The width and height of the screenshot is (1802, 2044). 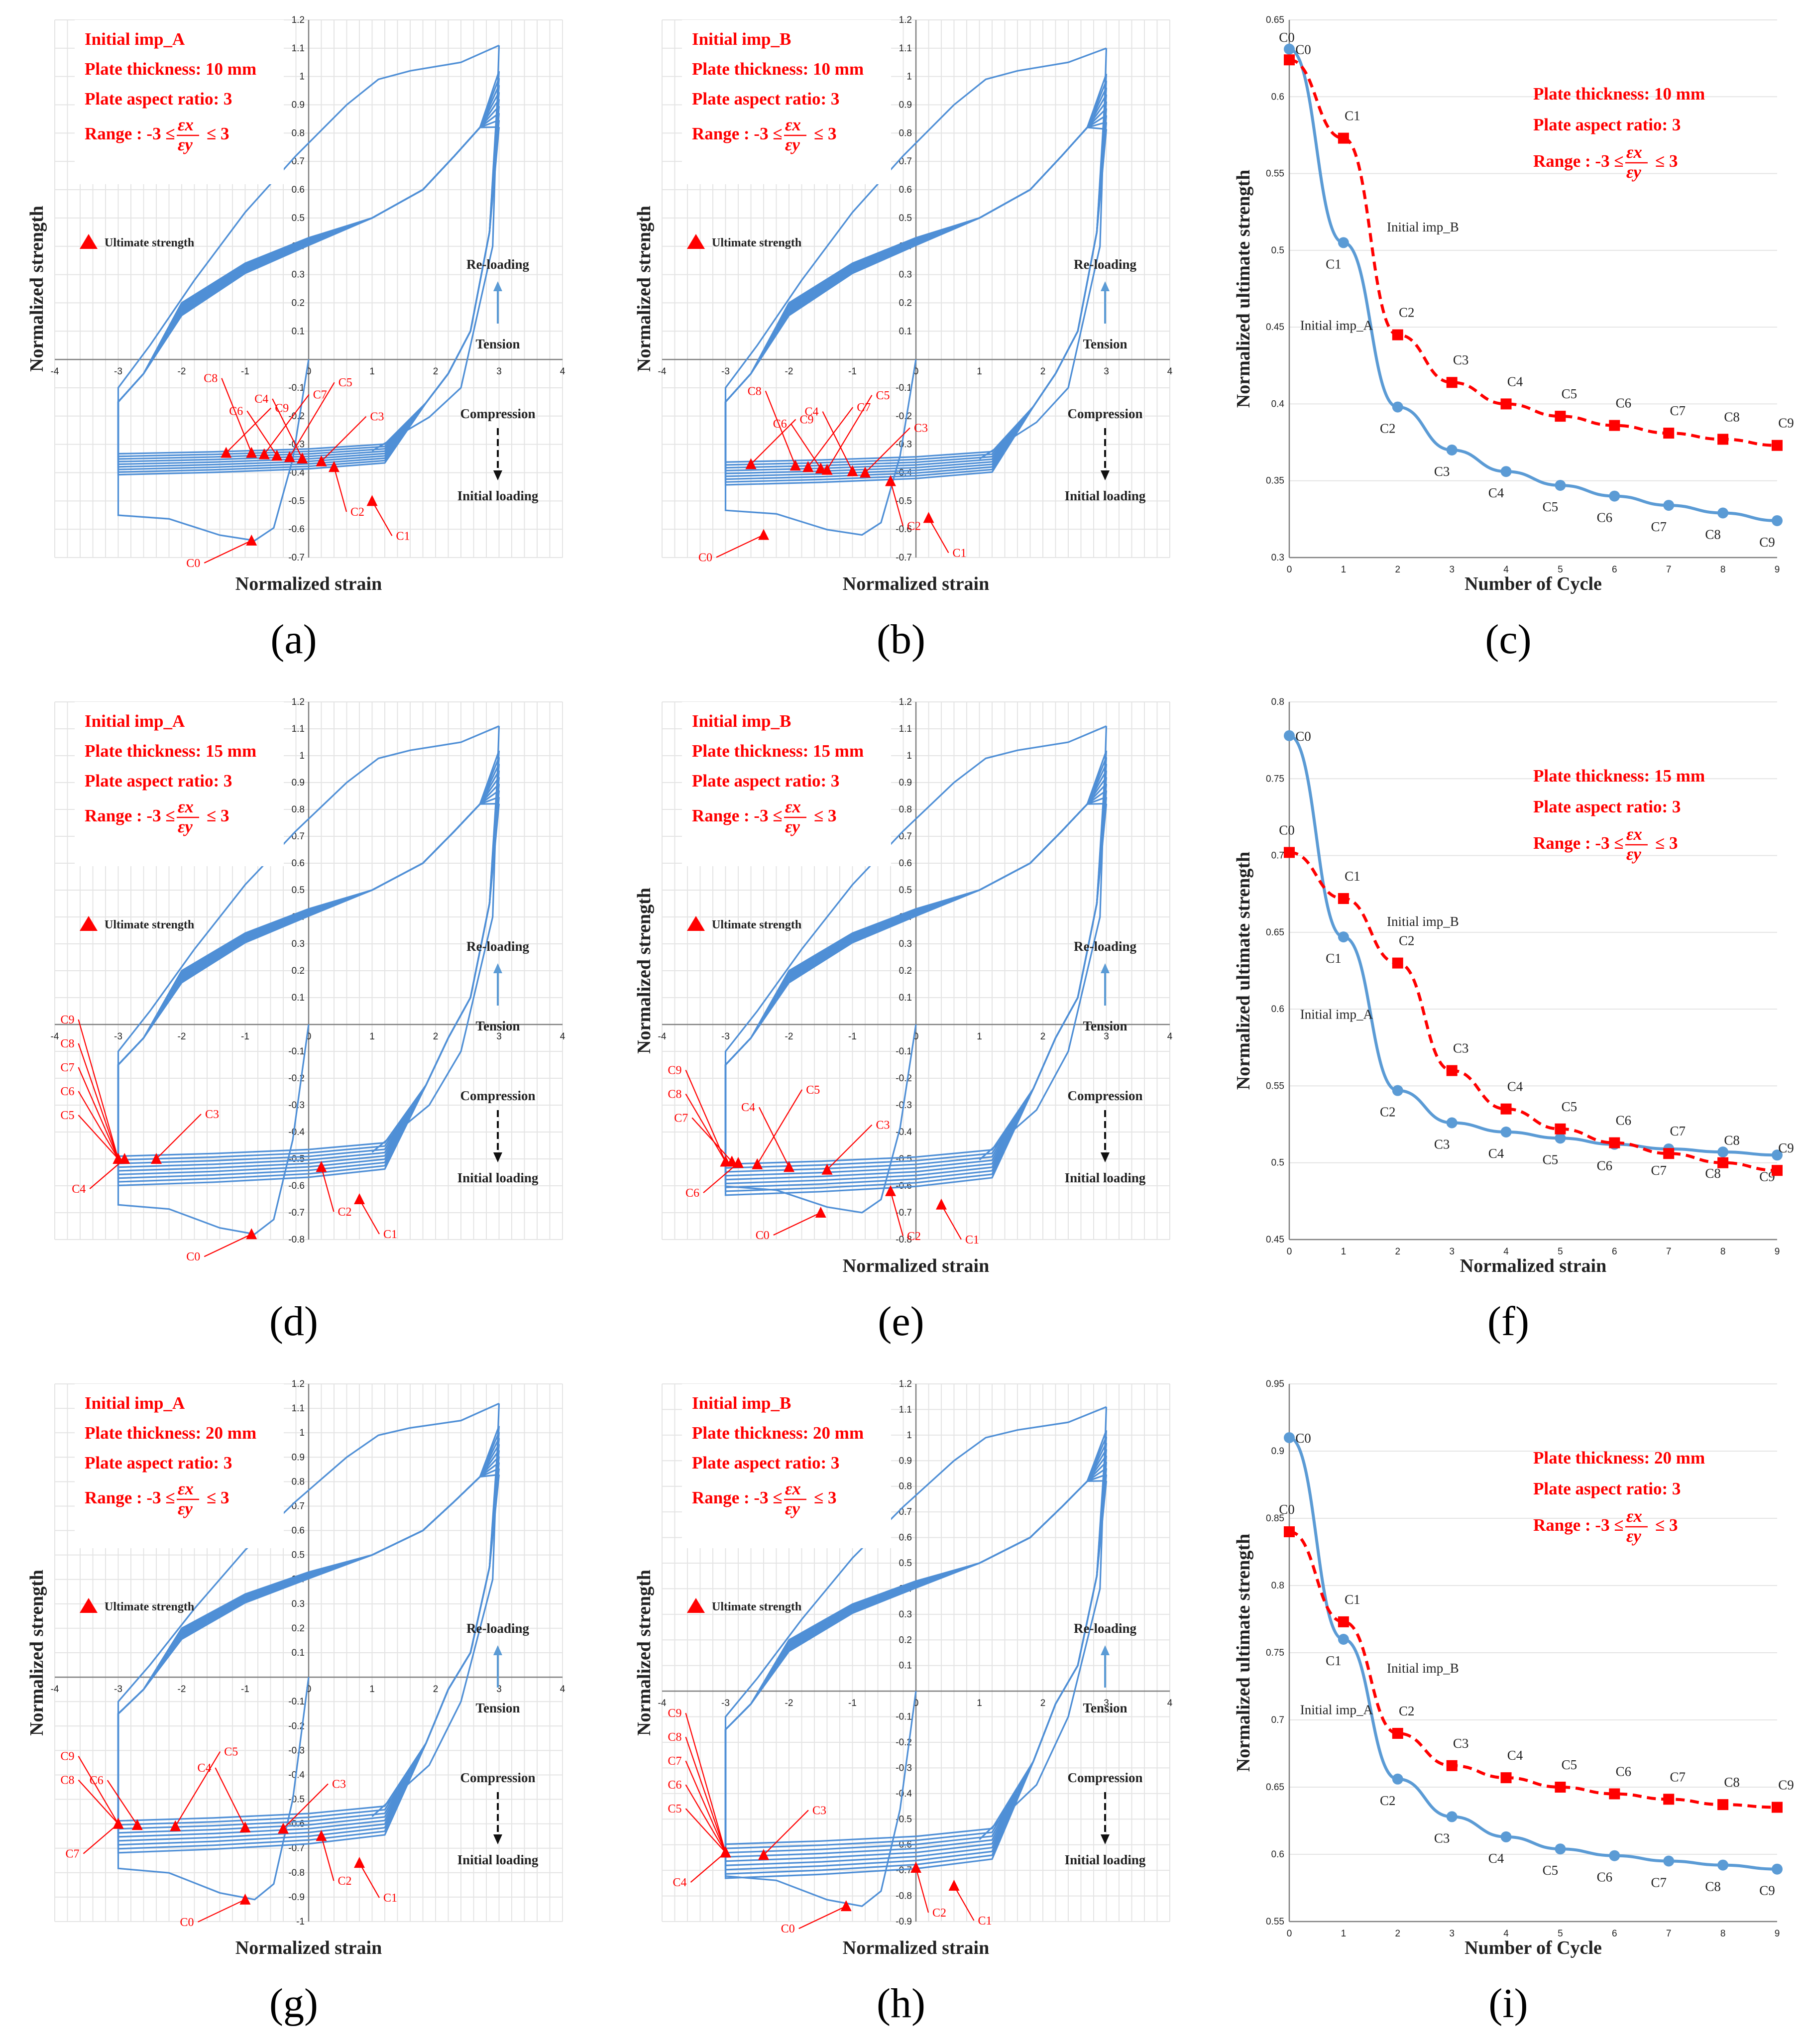 I want to click on ultimate-strength-legend: Ultimate strength, so click(x=149, y=1606).